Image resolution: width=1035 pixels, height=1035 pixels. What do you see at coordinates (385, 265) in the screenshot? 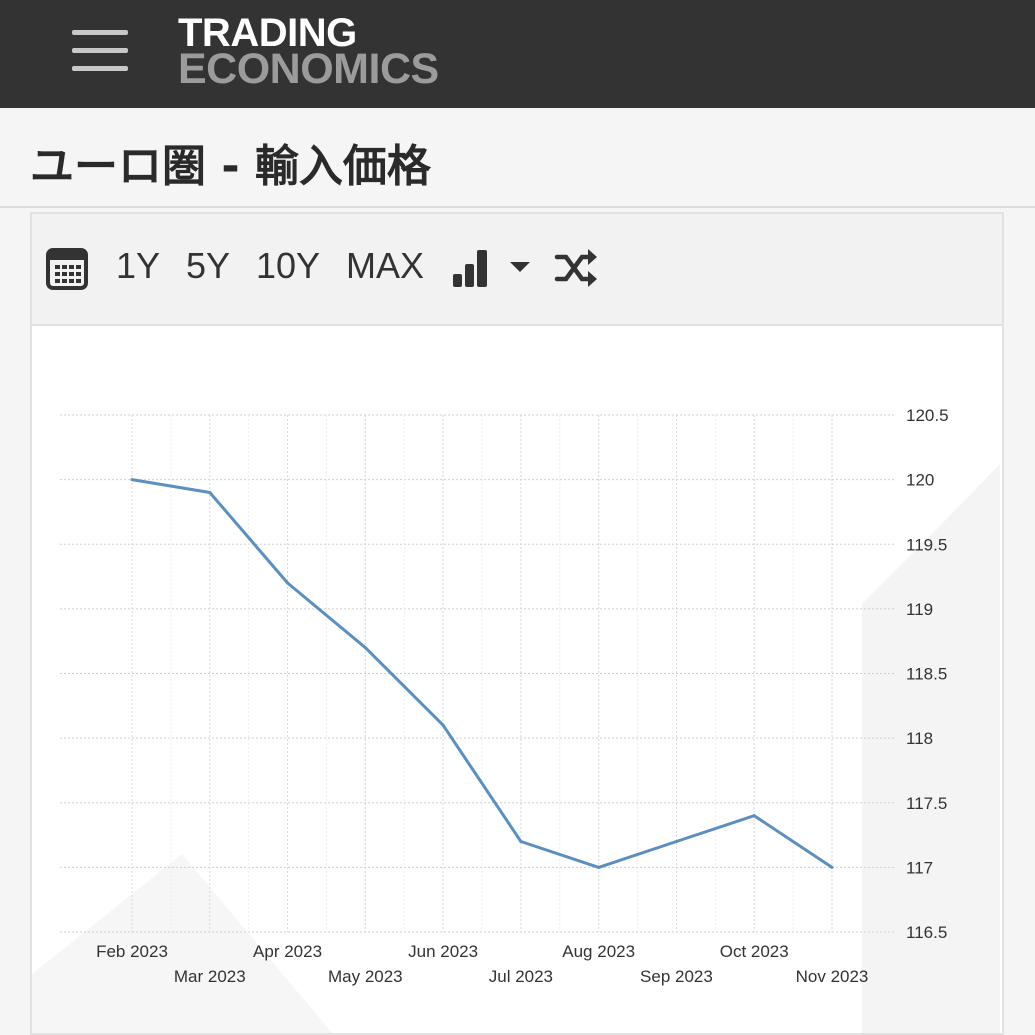
I see `range-max-button: MAX` at bounding box center [385, 265].